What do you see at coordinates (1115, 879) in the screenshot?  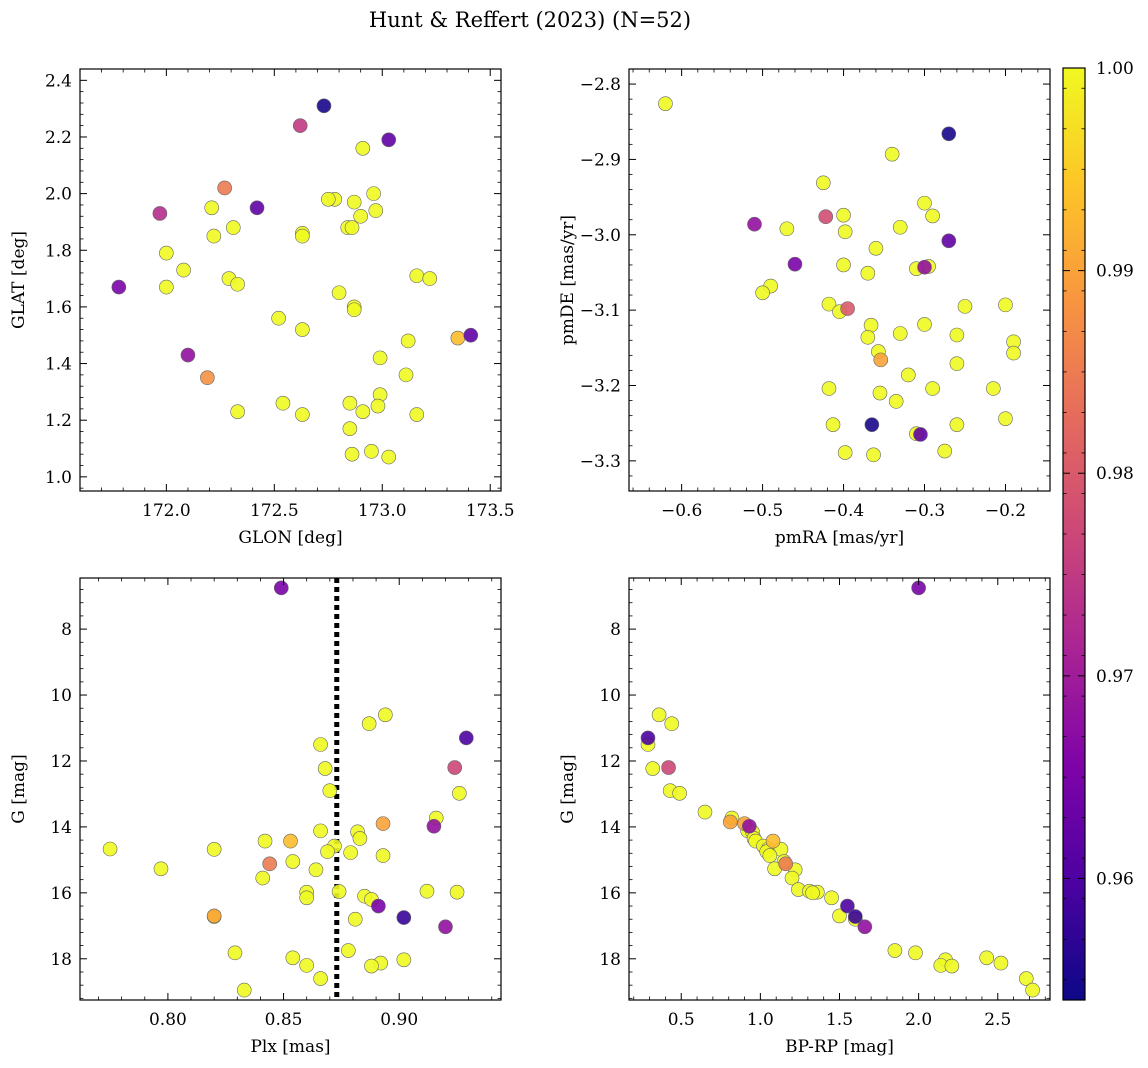 I see `colorbar-tick-label: 0.96` at bounding box center [1115, 879].